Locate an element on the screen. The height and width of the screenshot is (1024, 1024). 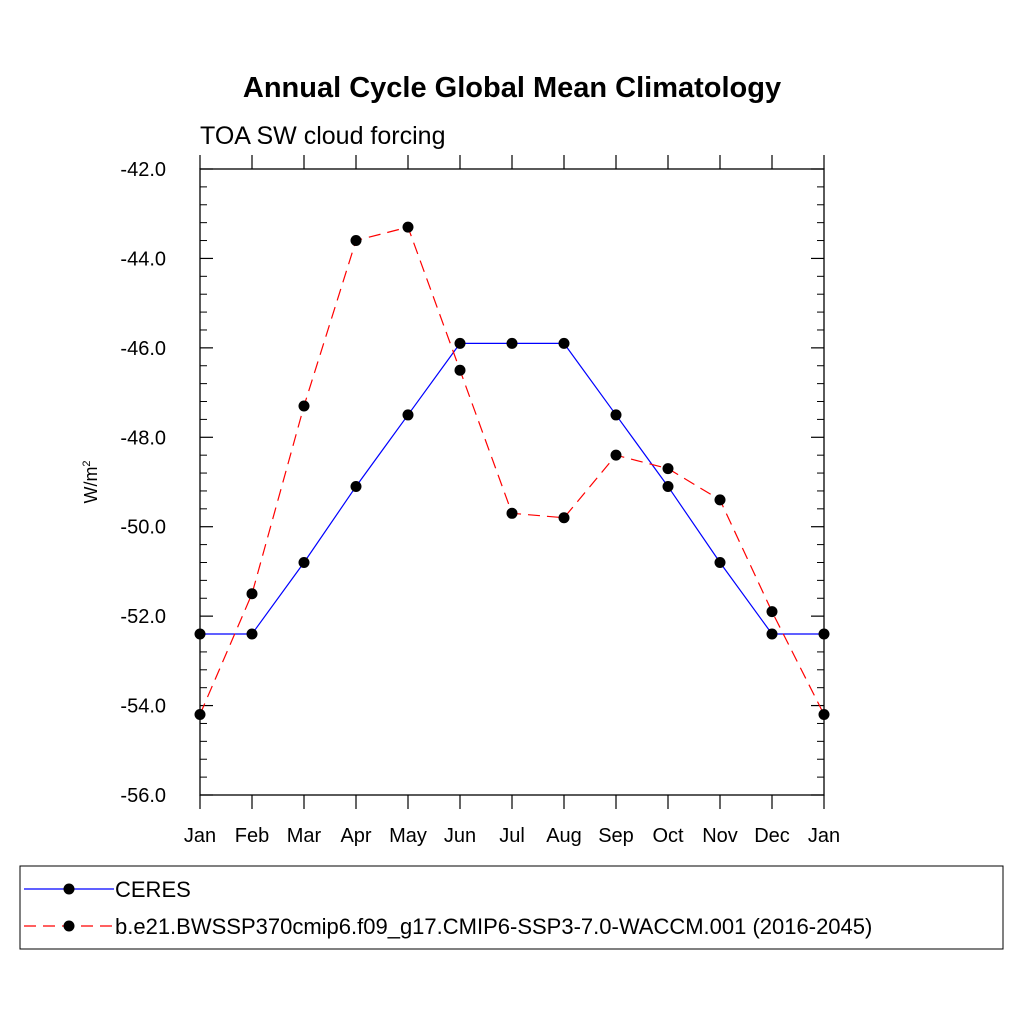
y-tick-label: -48.0 is located at coordinates (143, 438).